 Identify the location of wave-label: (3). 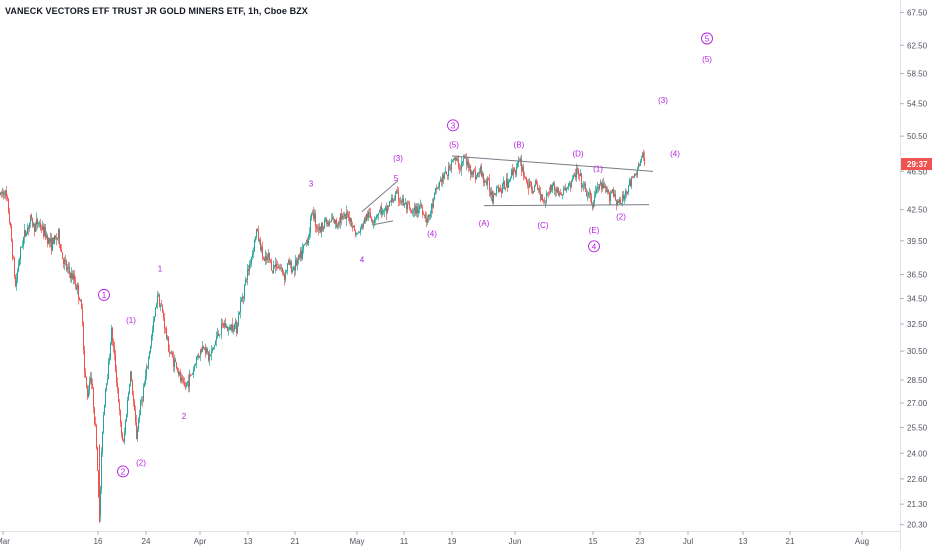
(398, 158).